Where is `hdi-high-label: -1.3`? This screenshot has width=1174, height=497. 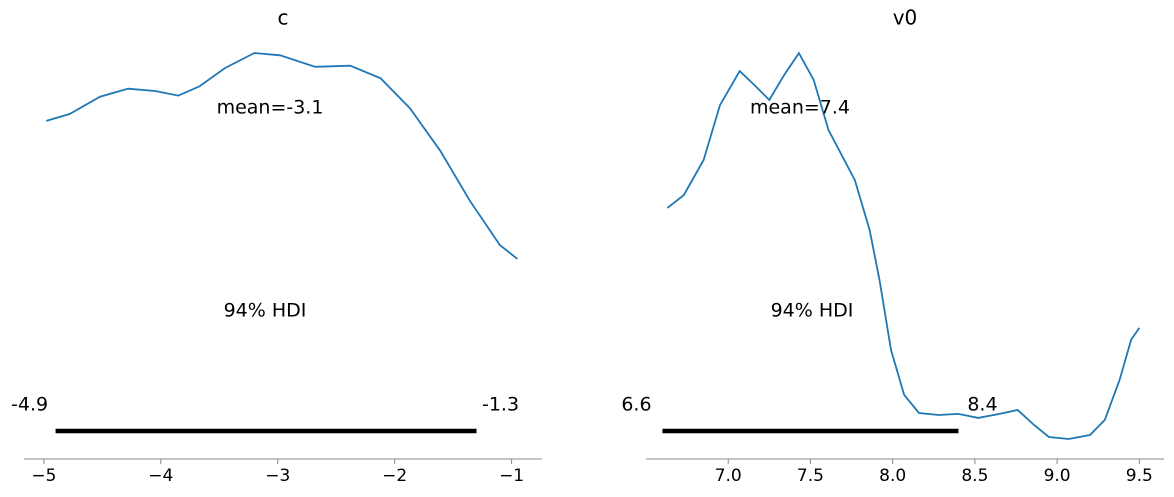
hdi-high-label: -1.3 is located at coordinates (500, 405).